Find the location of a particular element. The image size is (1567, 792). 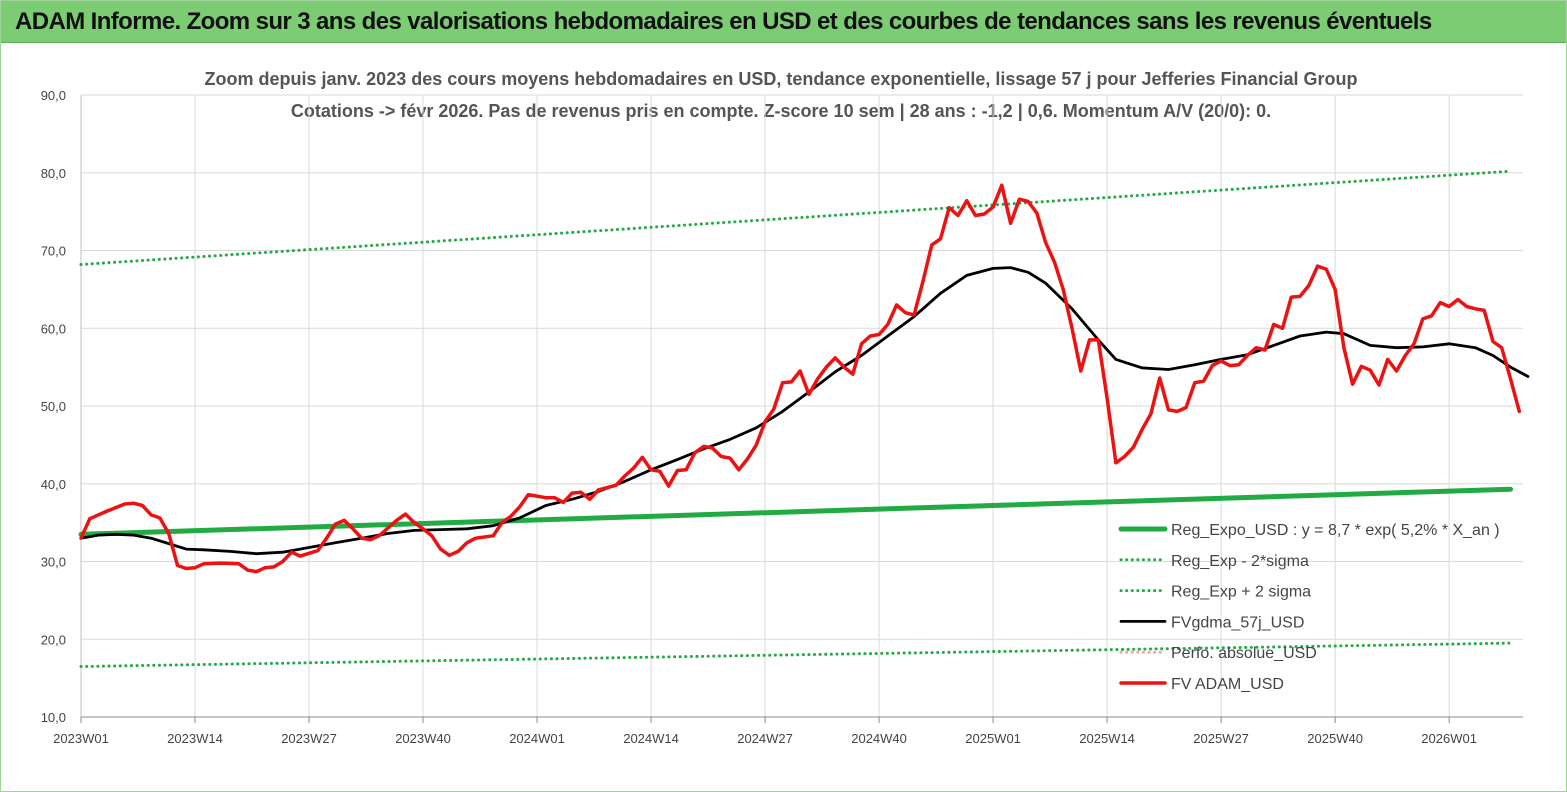

x-tick-label: 2025W40 is located at coordinates (1335, 738).